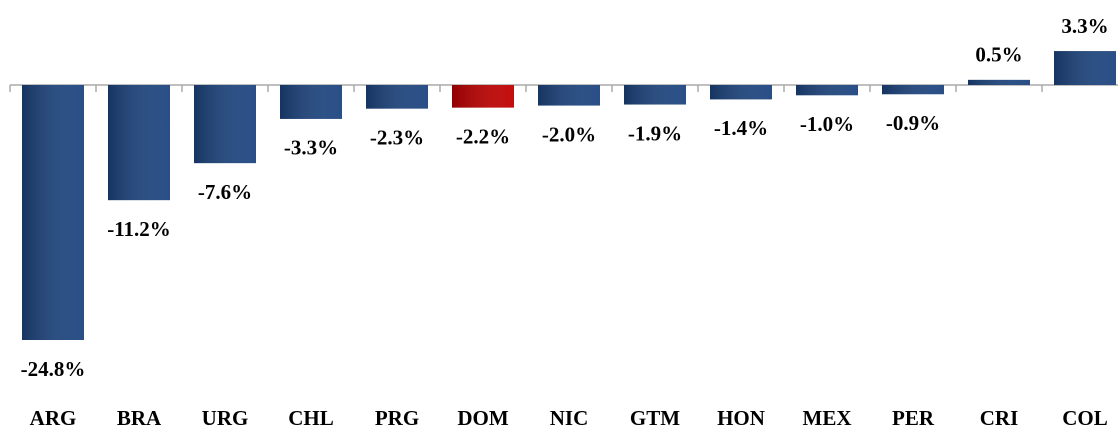  I want to click on value-label: -1.4%, so click(741, 128).